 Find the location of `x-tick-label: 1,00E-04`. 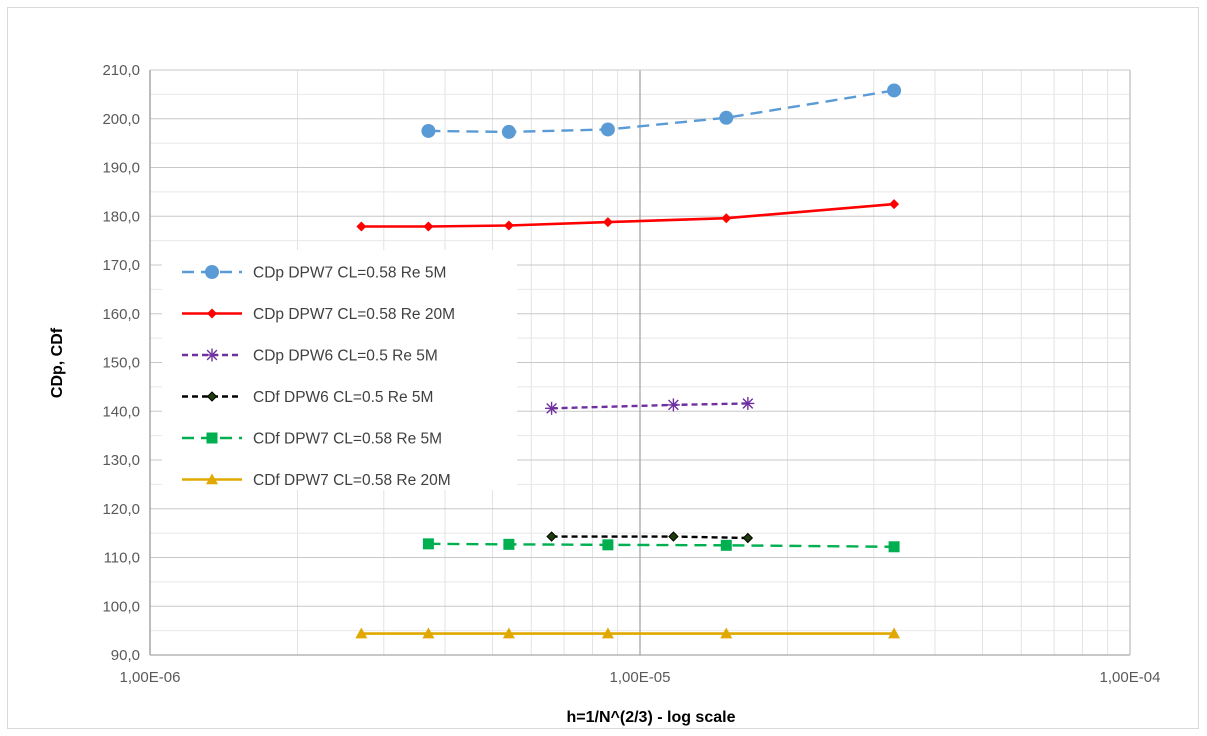

x-tick-label: 1,00E-04 is located at coordinates (1130, 677).